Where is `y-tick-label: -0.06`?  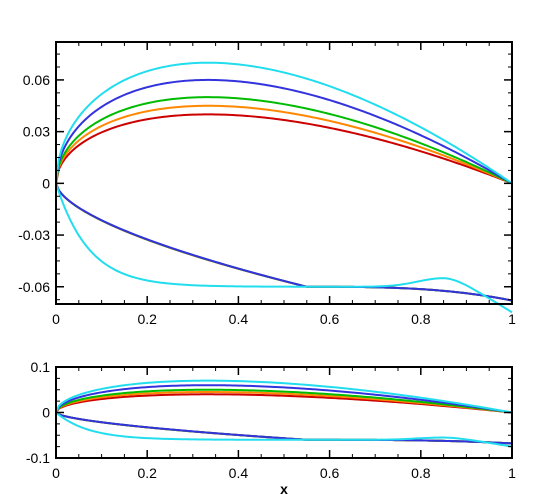
y-tick-label: -0.06 is located at coordinates (34, 287).